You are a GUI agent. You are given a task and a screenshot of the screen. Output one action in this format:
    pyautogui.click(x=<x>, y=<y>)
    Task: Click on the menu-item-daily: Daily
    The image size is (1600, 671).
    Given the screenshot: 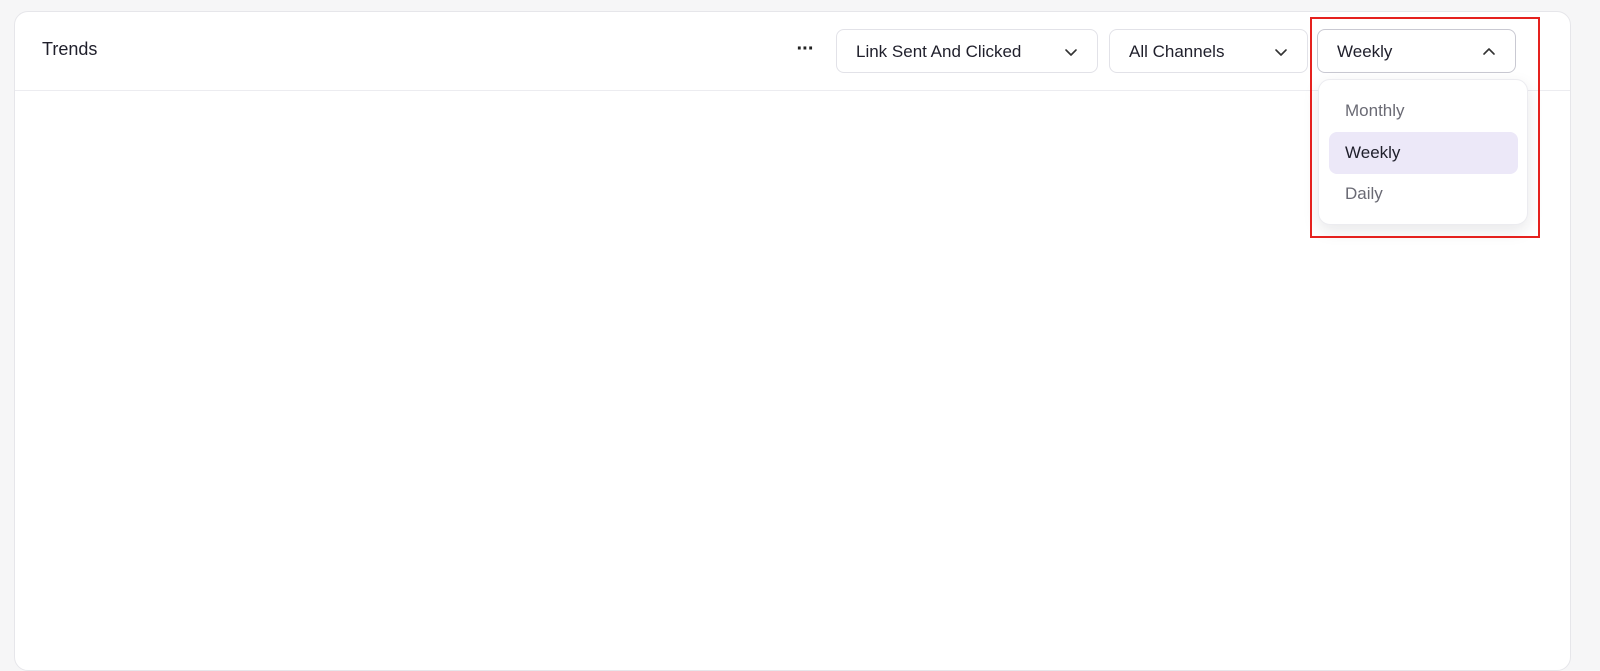 What is the action you would take?
    pyautogui.click(x=1423, y=194)
    